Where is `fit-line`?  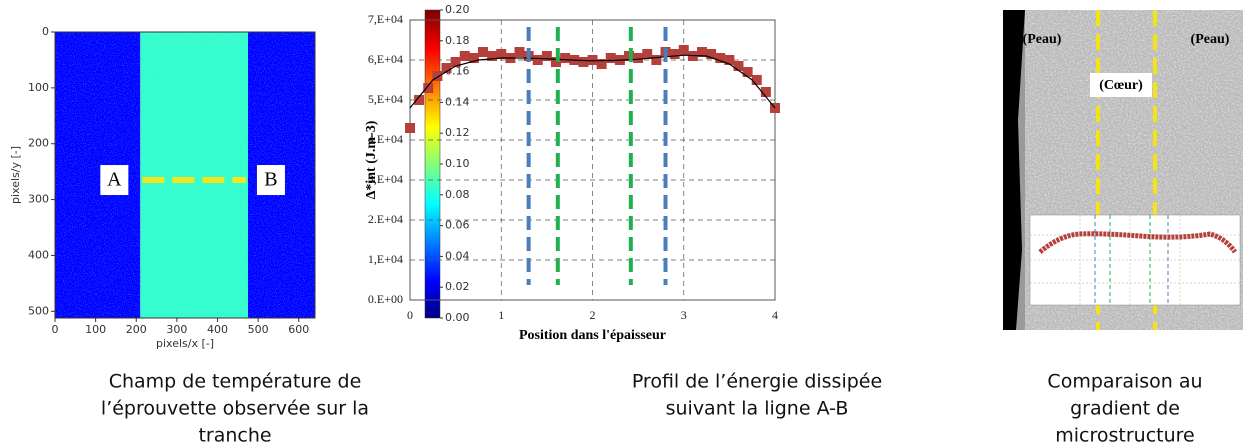
fit-line is located at coordinates (592, 81).